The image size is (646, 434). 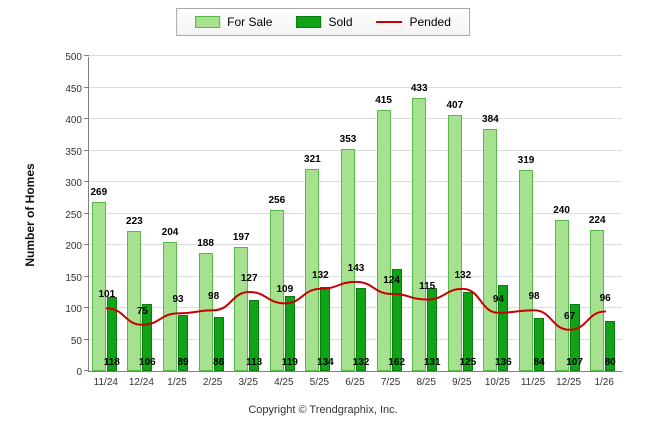 What do you see at coordinates (73, 278) in the screenshot?
I see `y-axis-tick-label: 150` at bounding box center [73, 278].